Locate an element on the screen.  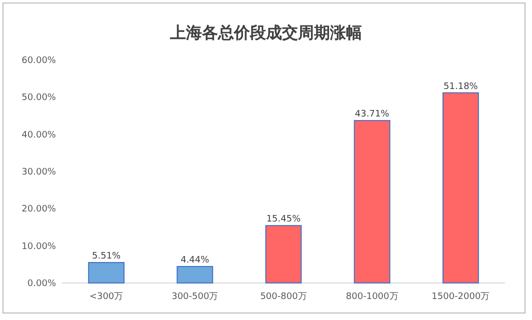
data-label: 51.18% is located at coordinates (461, 87).